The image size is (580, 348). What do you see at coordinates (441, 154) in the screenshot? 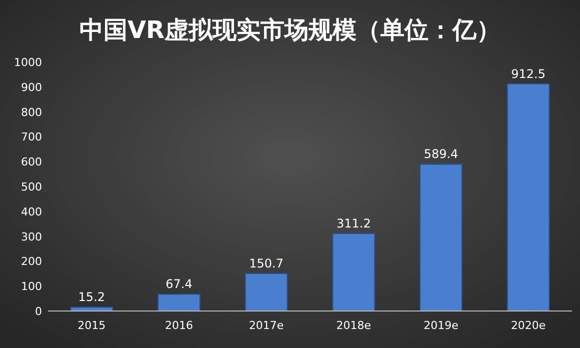
I see `data-label: 589.4` at bounding box center [441, 154].